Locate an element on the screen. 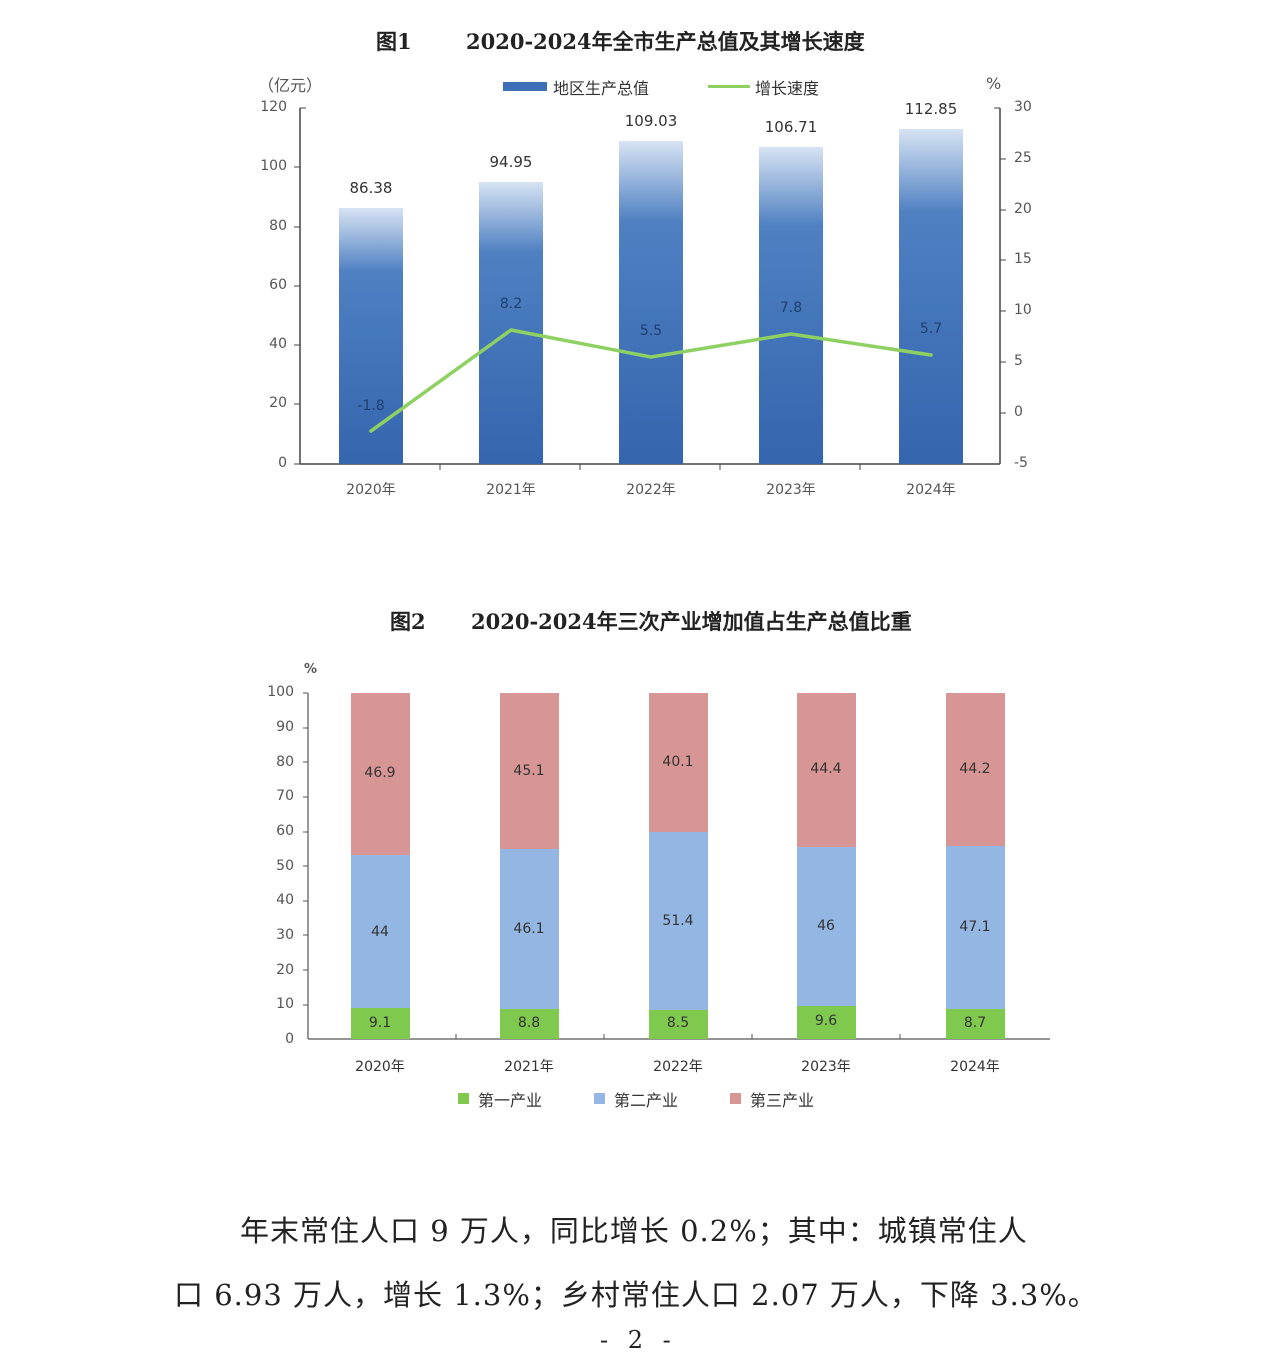 The image size is (1280, 1366). chart1-fig-label: 图1 is located at coordinates (394, 41).